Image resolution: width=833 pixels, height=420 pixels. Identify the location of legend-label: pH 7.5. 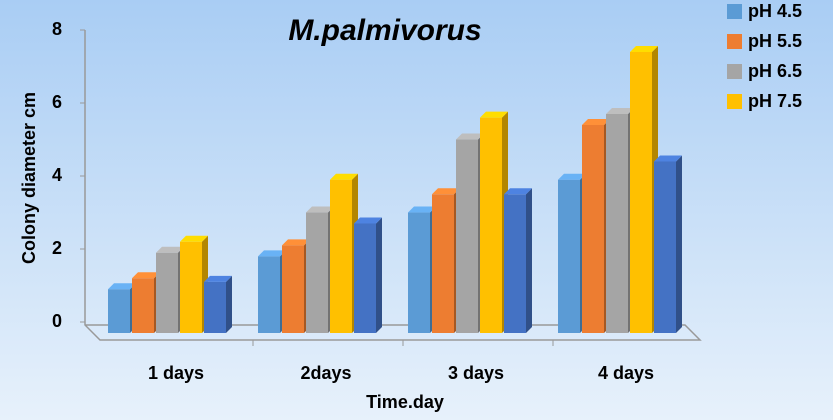
(775, 101).